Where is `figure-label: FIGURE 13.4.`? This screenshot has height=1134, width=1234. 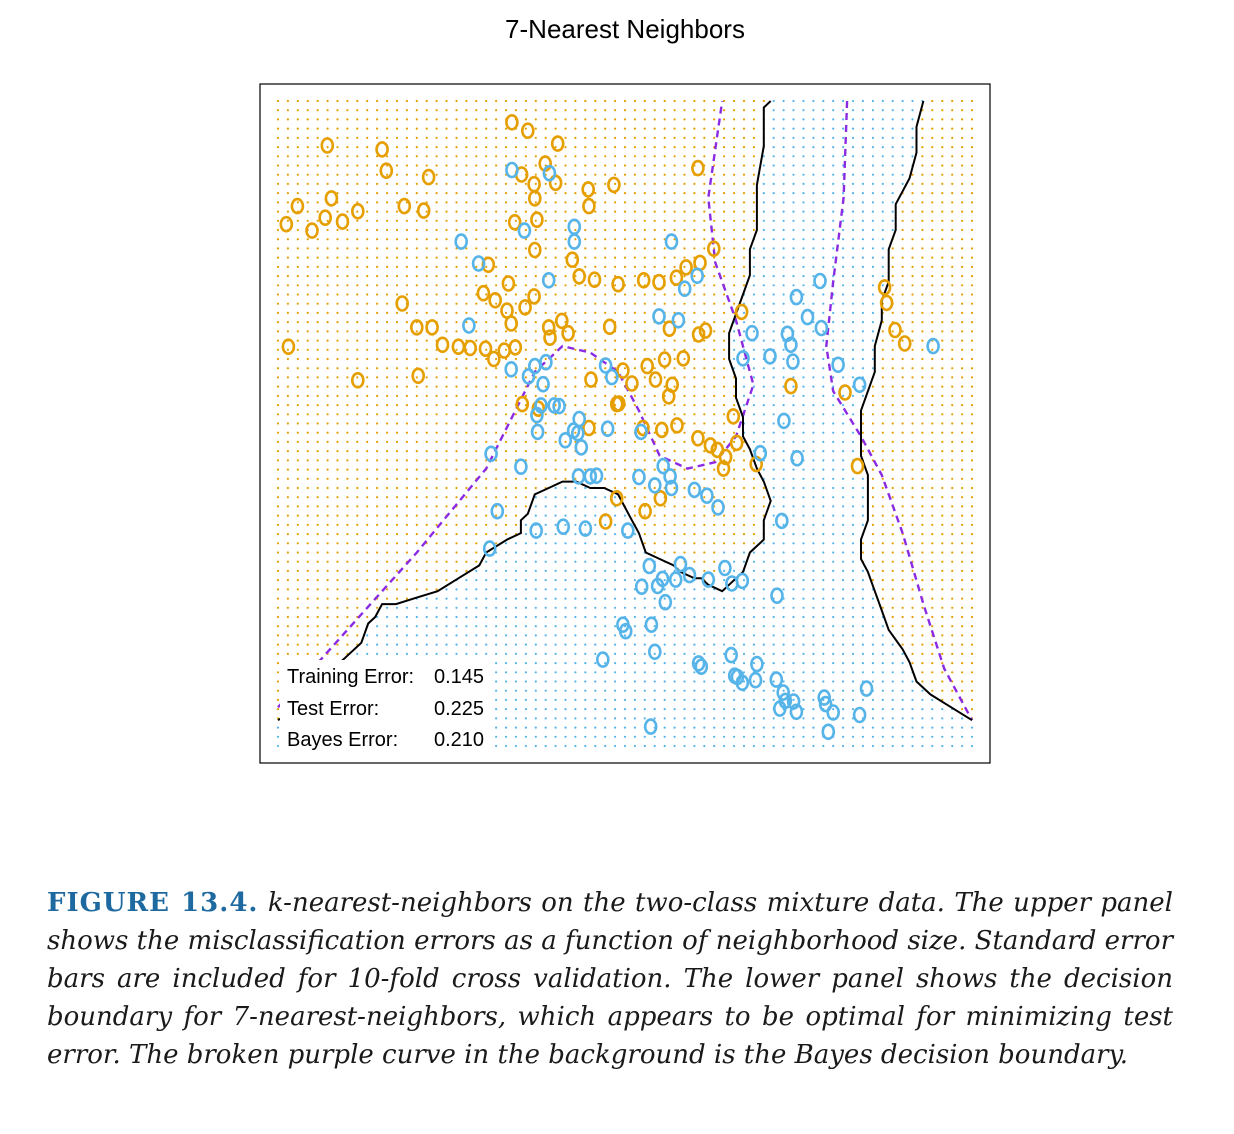 figure-label: FIGURE 13.4. is located at coordinates (153, 903).